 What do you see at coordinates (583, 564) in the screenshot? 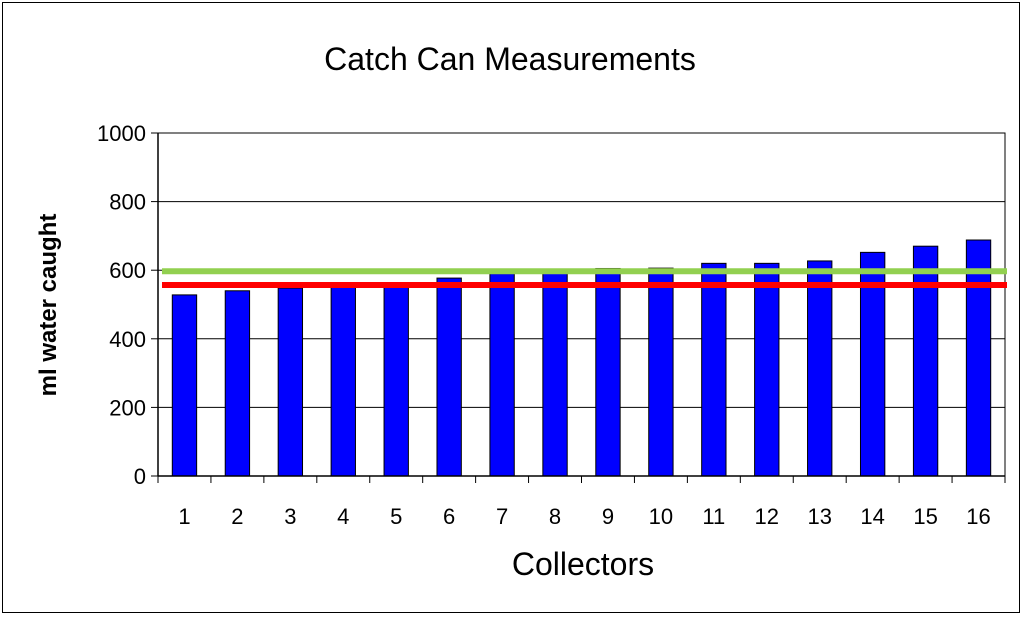
I see `x-axis-label: Collectors` at bounding box center [583, 564].